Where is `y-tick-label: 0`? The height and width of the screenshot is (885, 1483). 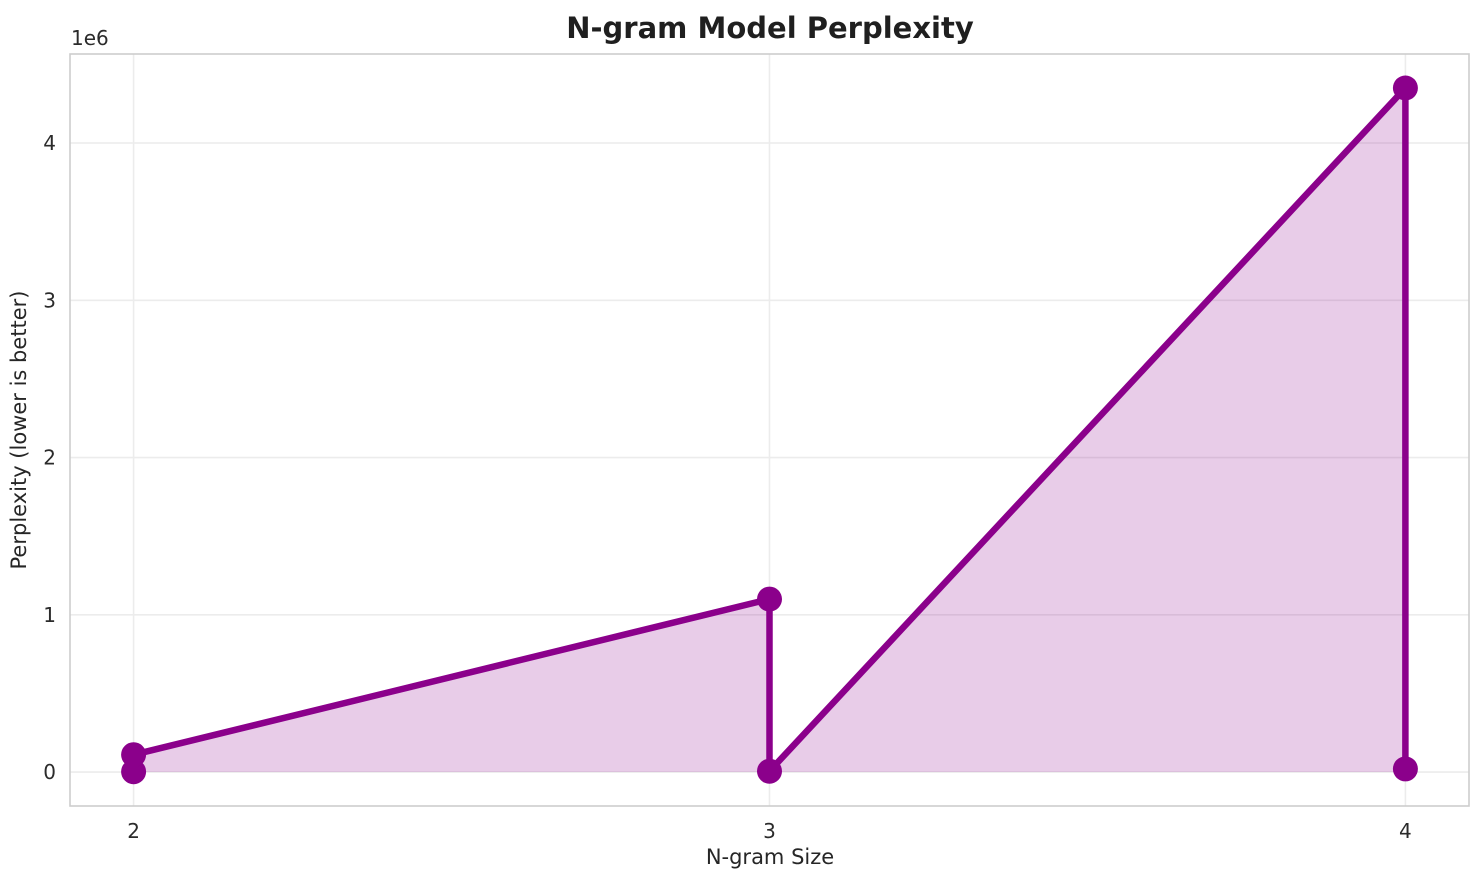 y-tick-label: 0 is located at coordinates (49, 772).